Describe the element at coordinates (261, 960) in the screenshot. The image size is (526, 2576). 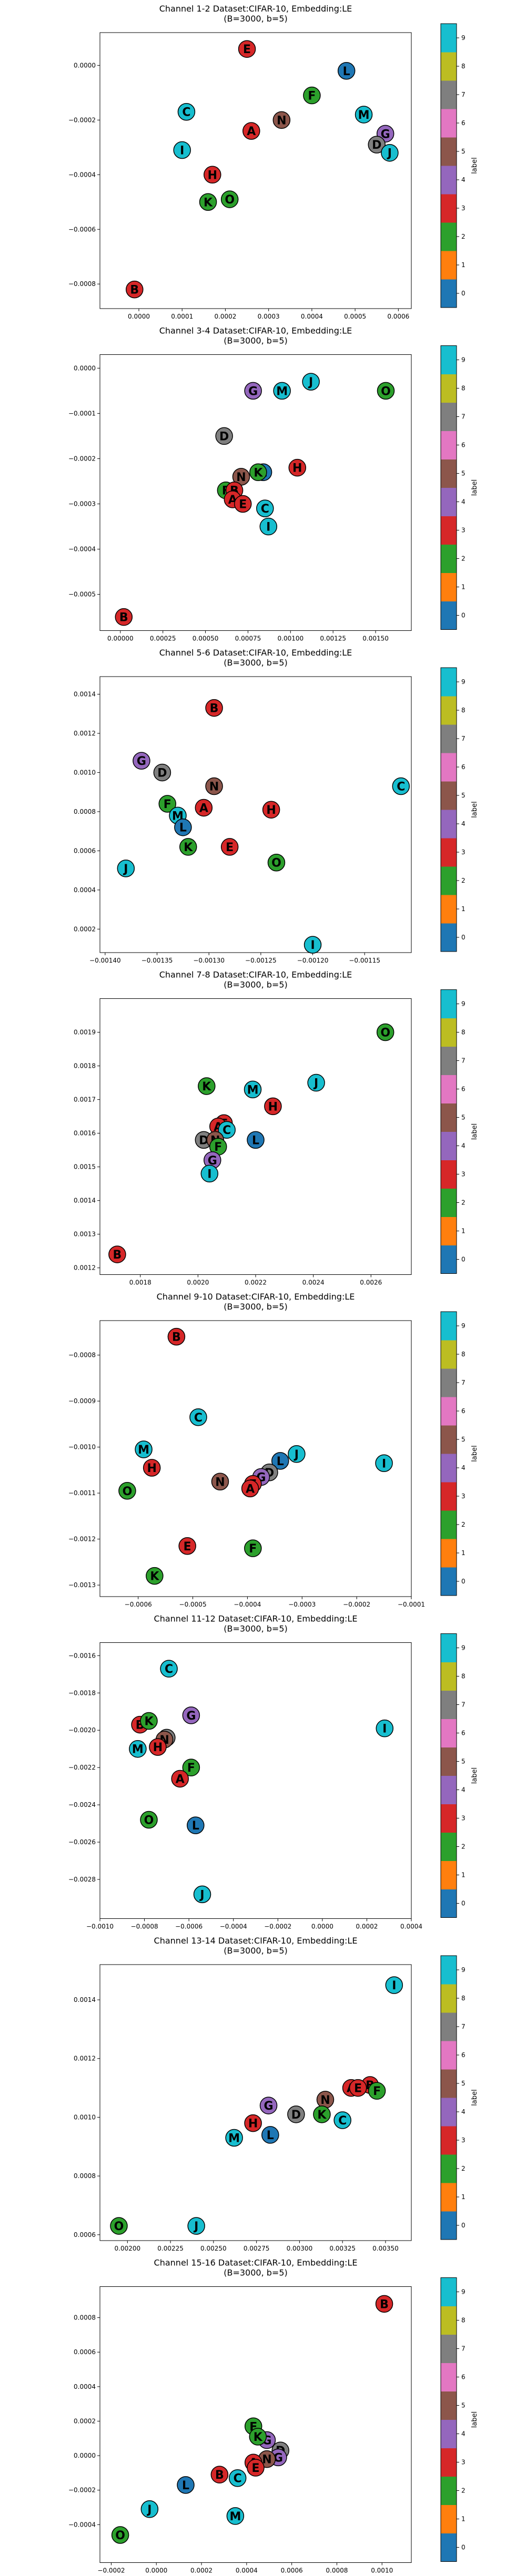
I see `x-tick-label: −0.00125` at that location.